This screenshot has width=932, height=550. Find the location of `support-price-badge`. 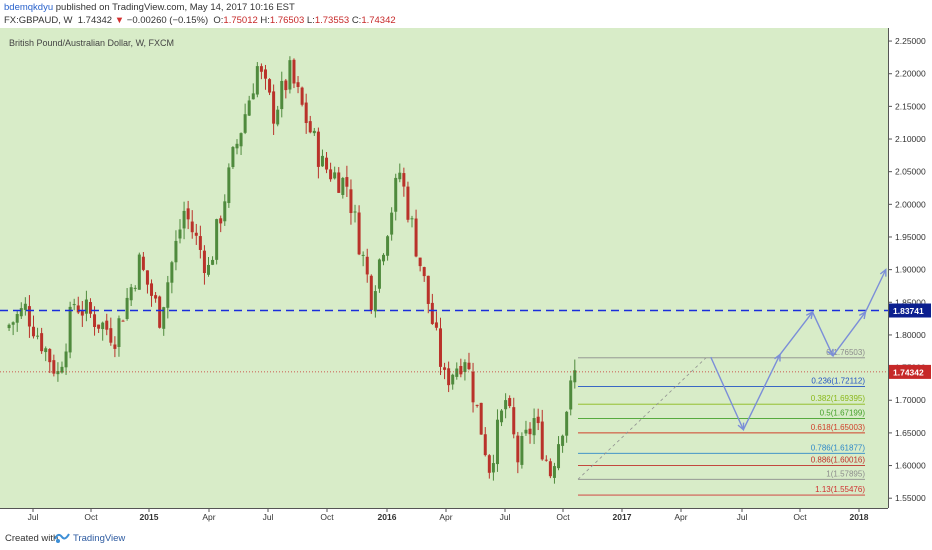

support-price-badge is located at coordinates (910, 310).